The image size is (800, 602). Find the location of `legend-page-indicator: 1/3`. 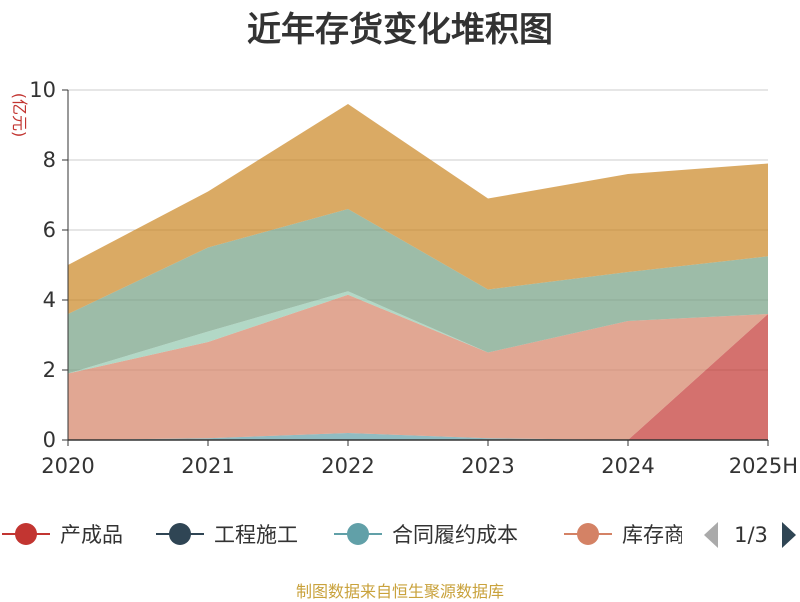

legend-page-indicator: 1/3 is located at coordinates (751, 535).